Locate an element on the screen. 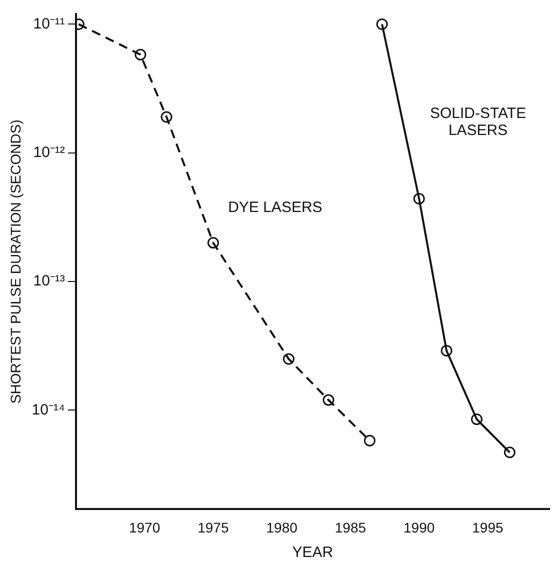 The width and height of the screenshot is (556, 570). y-tick-label: 10⁻¹³ is located at coordinates (49, 281).